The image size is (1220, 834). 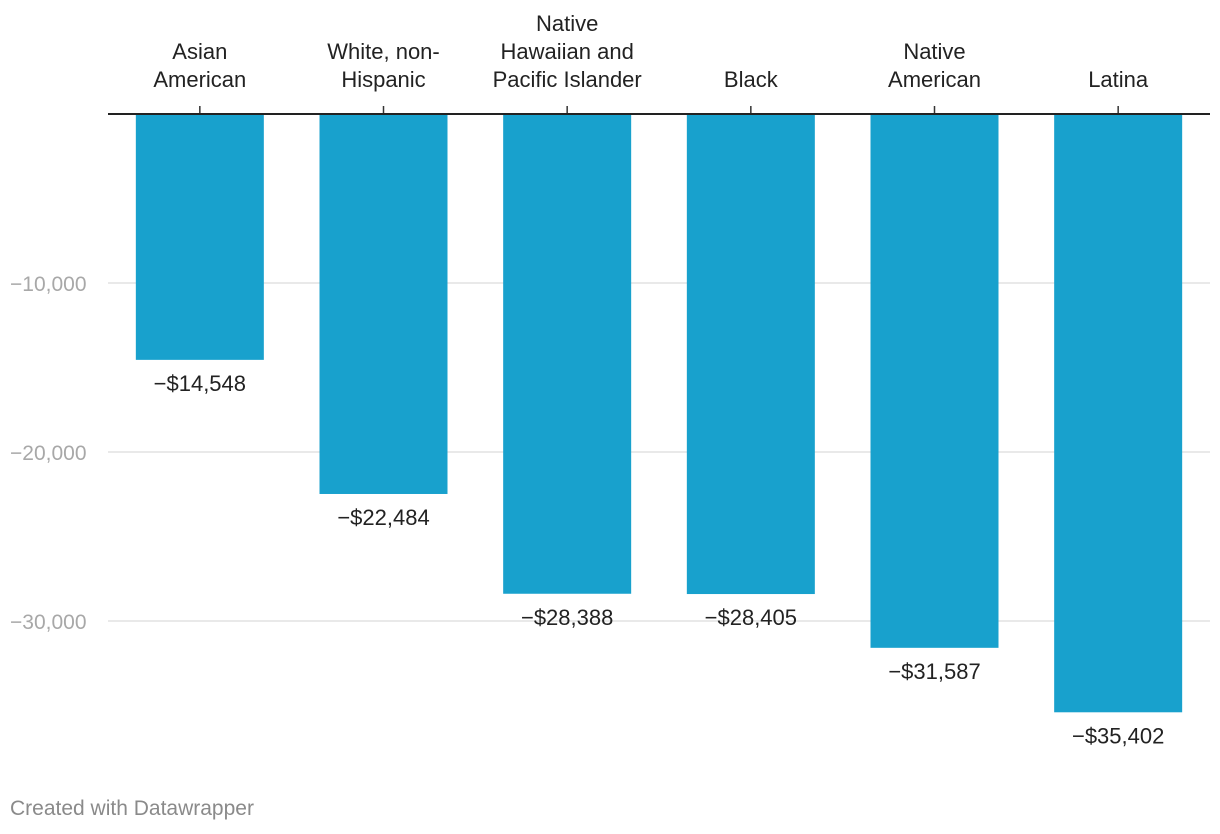 What do you see at coordinates (567, 617) in the screenshot?
I see `value-label: −$28,388` at bounding box center [567, 617].